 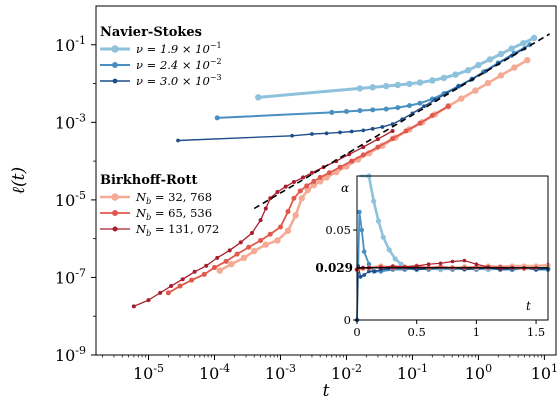 I want to click on x-tick-label: 10⁰, so click(x=478, y=372).